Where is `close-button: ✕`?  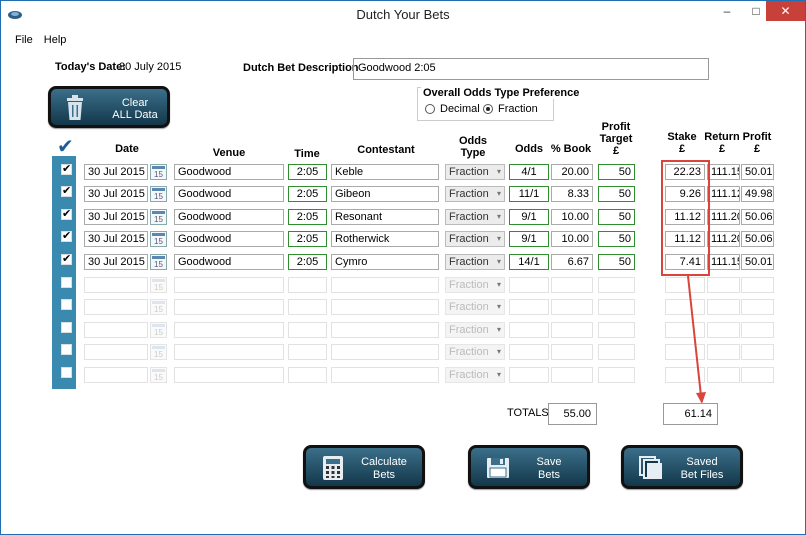 close-button: ✕ is located at coordinates (785, 11).